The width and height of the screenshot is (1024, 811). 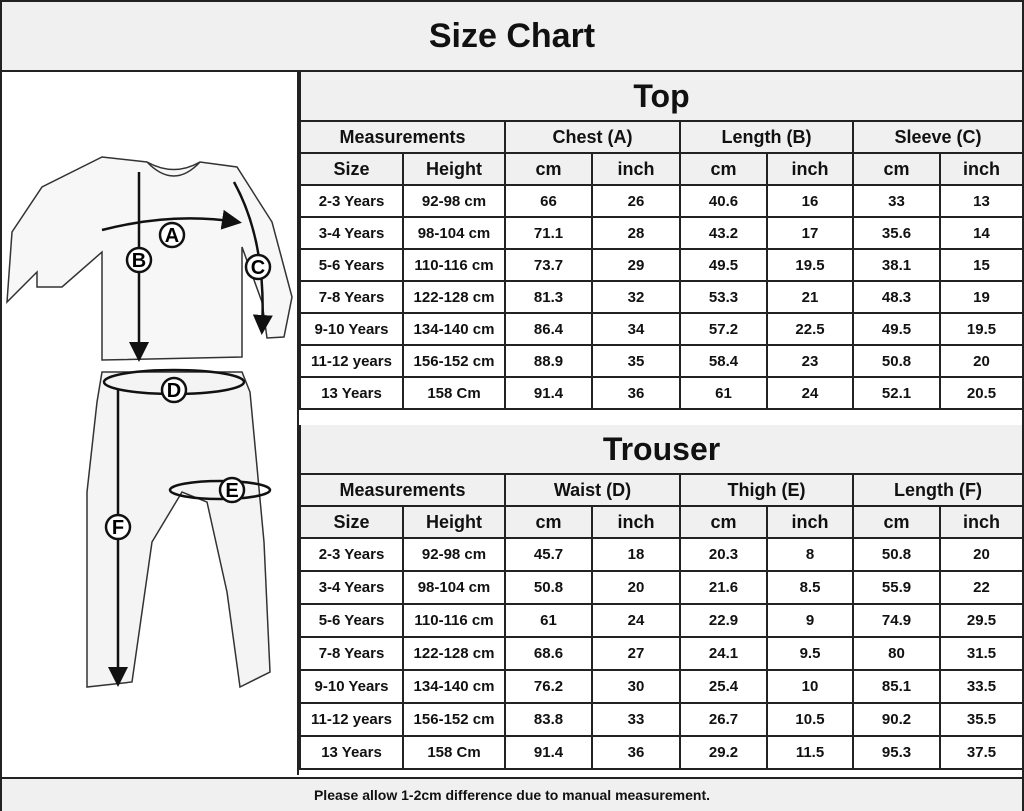 What do you see at coordinates (896, 201) in the screenshot?
I see `table-cell: 33` at bounding box center [896, 201].